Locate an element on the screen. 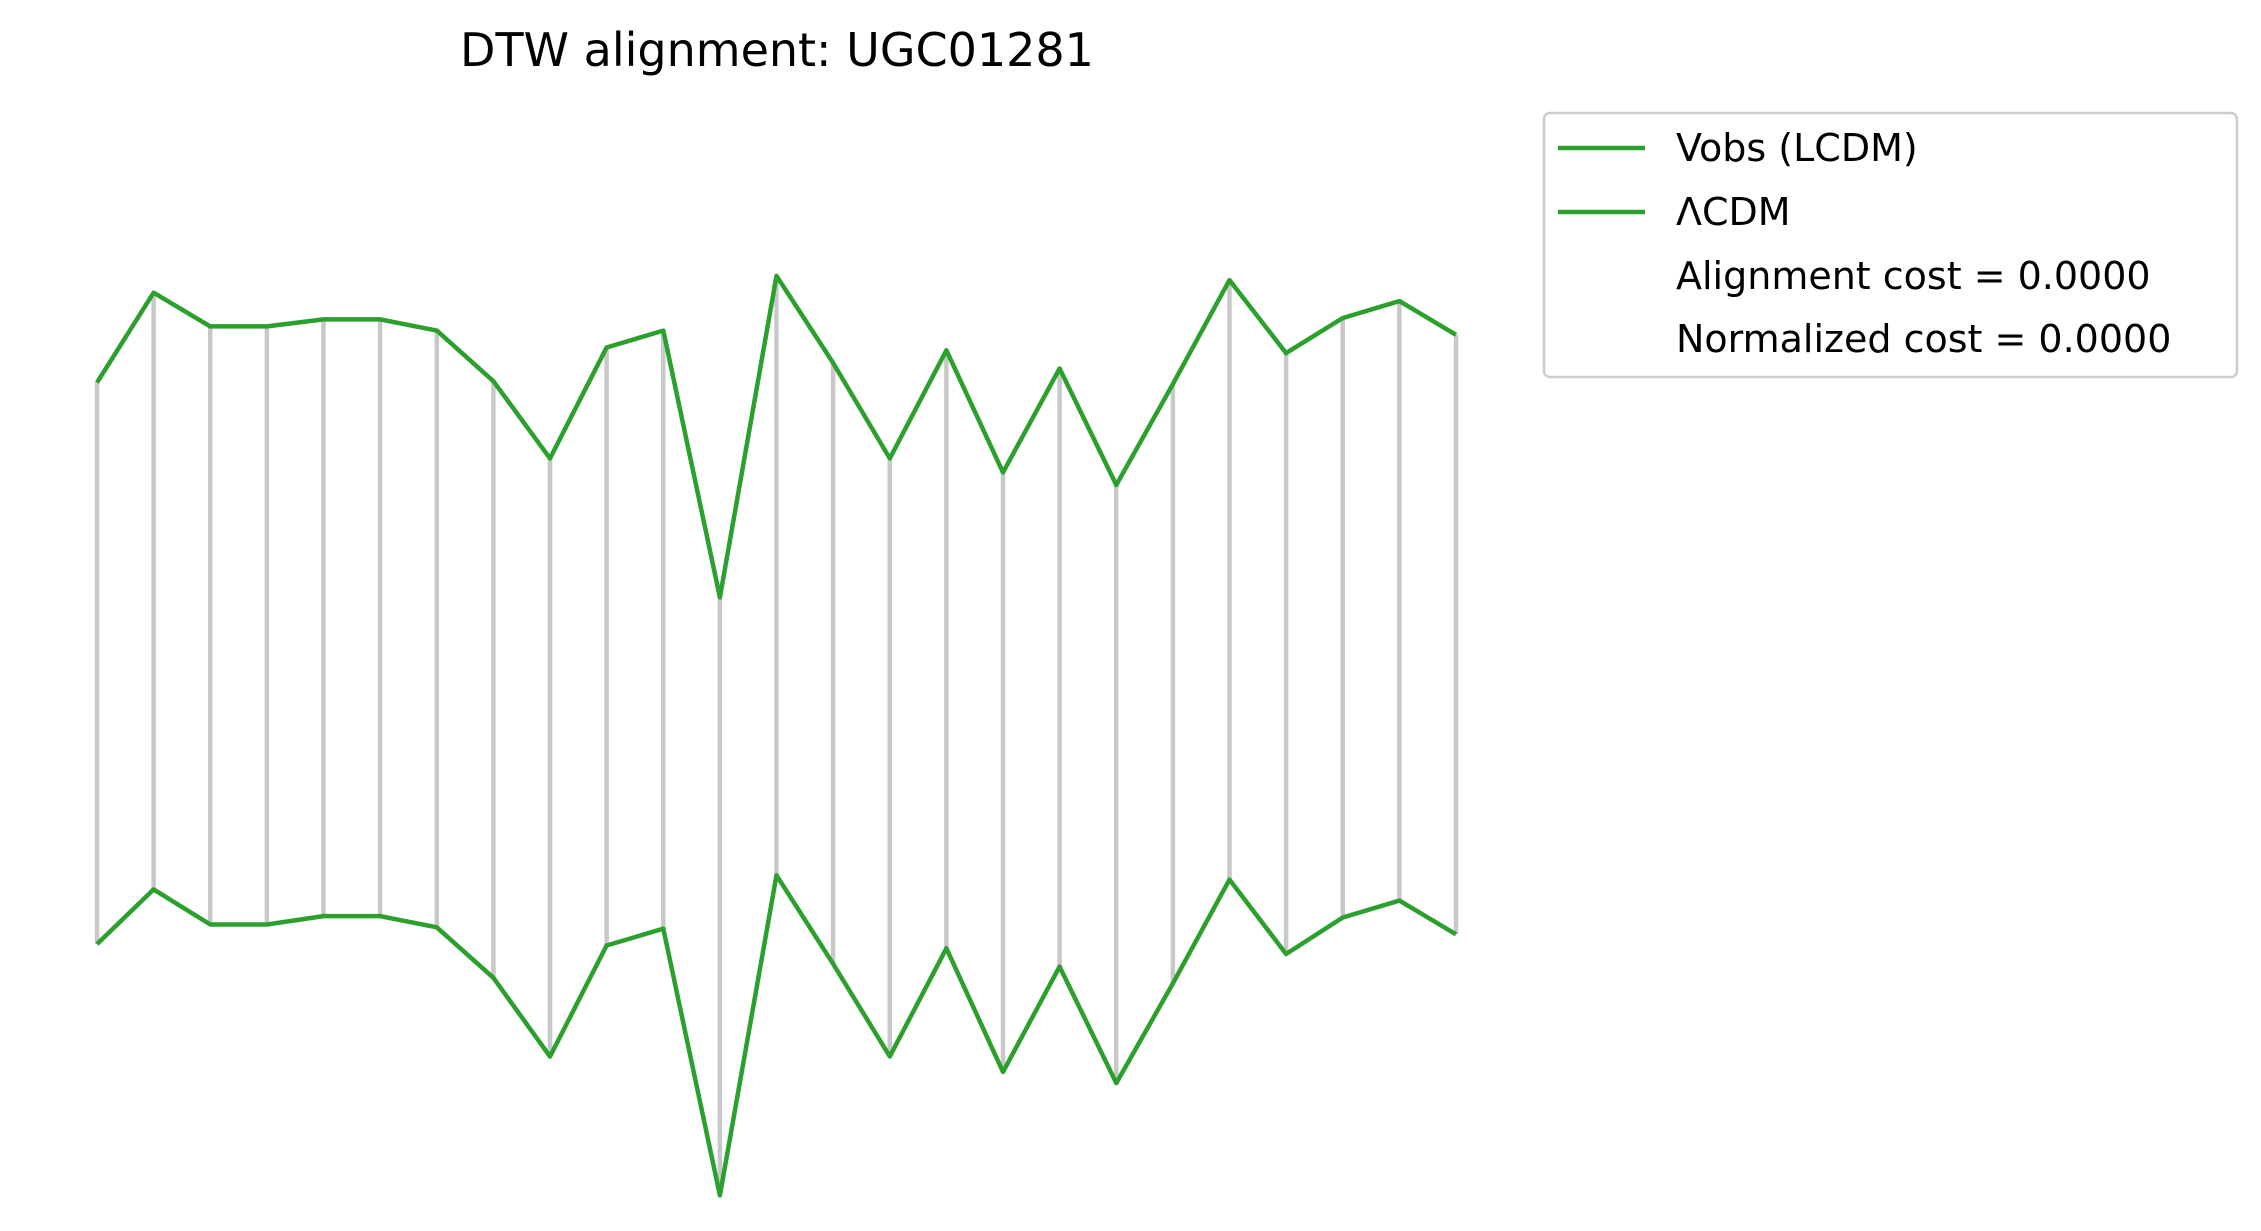 The image size is (2261, 1231). chart-title: DTW alignment: UGC01281 is located at coordinates (777, 50).